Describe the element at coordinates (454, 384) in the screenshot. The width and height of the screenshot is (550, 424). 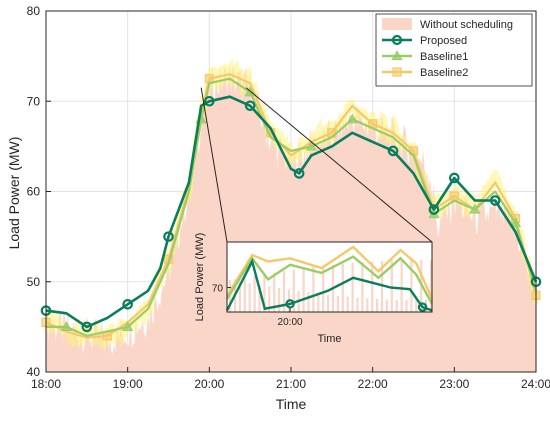
I see `x-tick-label: 23:00` at that location.